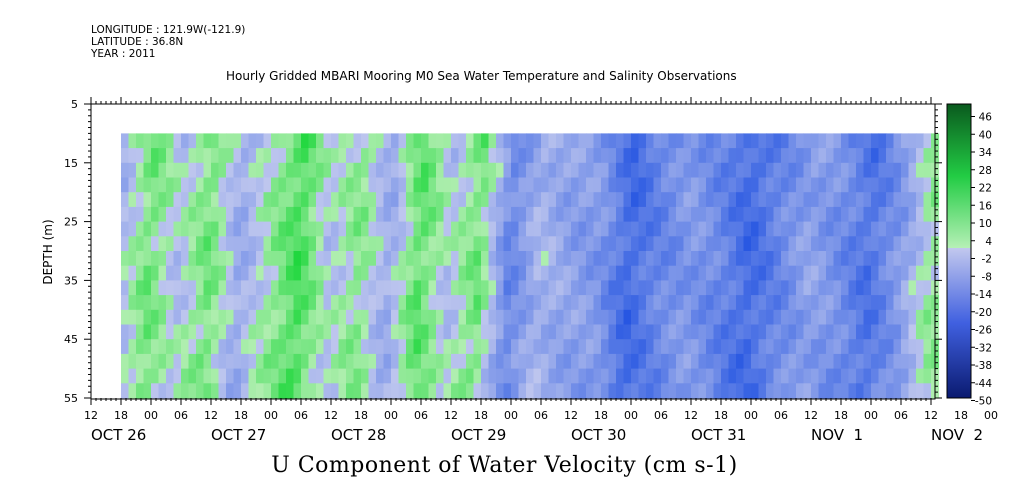 Image resolution: width=1009 pixels, height=504 pixels. What do you see at coordinates (451, 415) in the screenshot?
I see `x-hour-label: 12` at bounding box center [451, 415].